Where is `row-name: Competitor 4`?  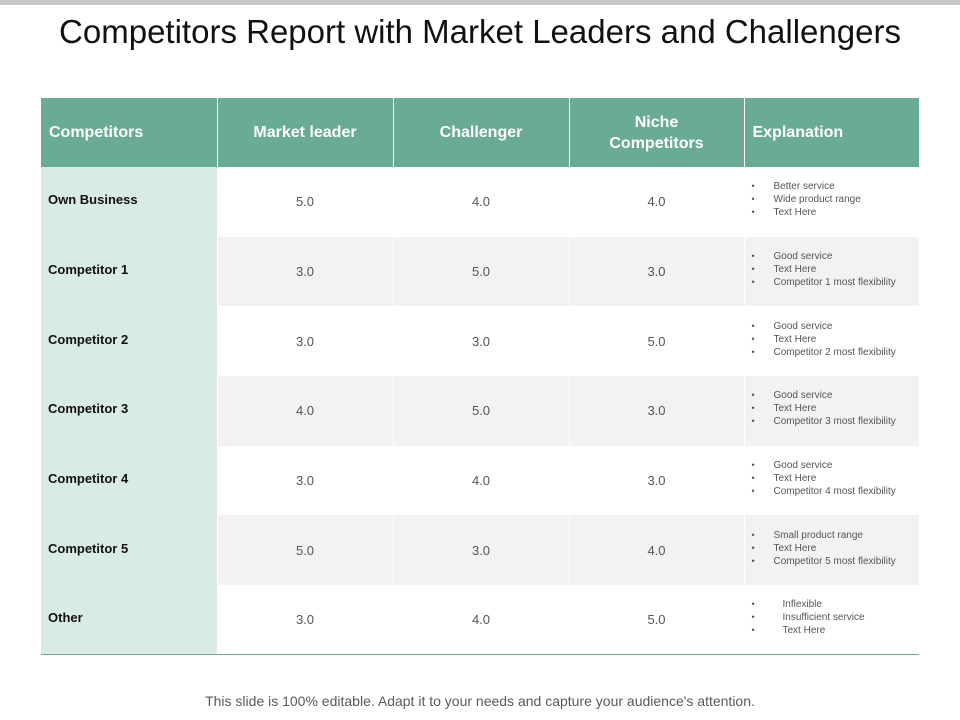
row-name: Competitor 4 is located at coordinates (88, 479).